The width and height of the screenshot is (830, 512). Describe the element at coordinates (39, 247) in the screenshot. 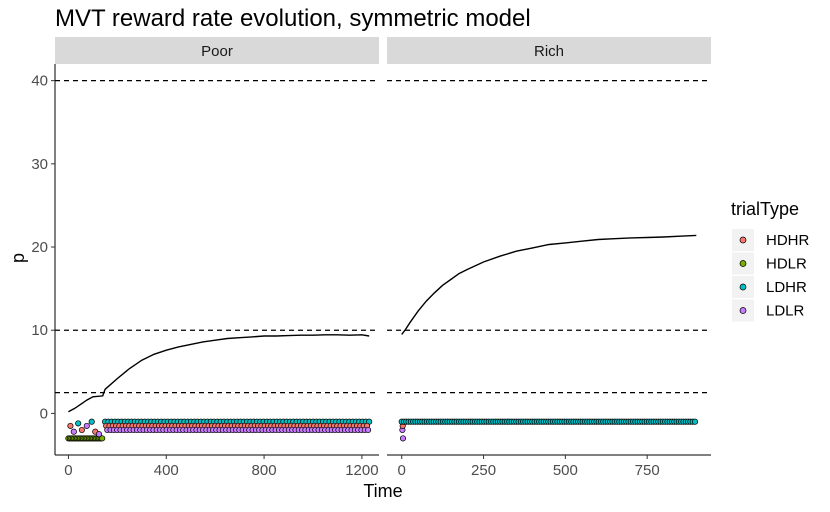

I see `y-tick-label: 20` at that location.